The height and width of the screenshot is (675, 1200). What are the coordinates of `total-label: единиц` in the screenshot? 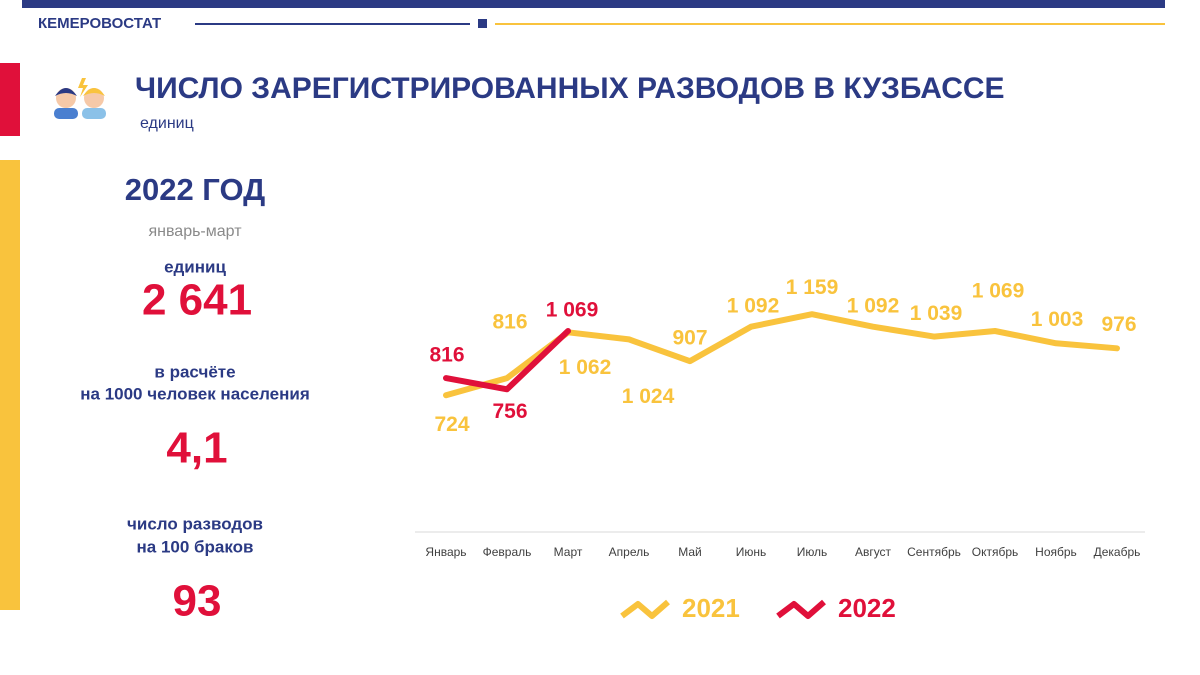 It's located at (195, 266).